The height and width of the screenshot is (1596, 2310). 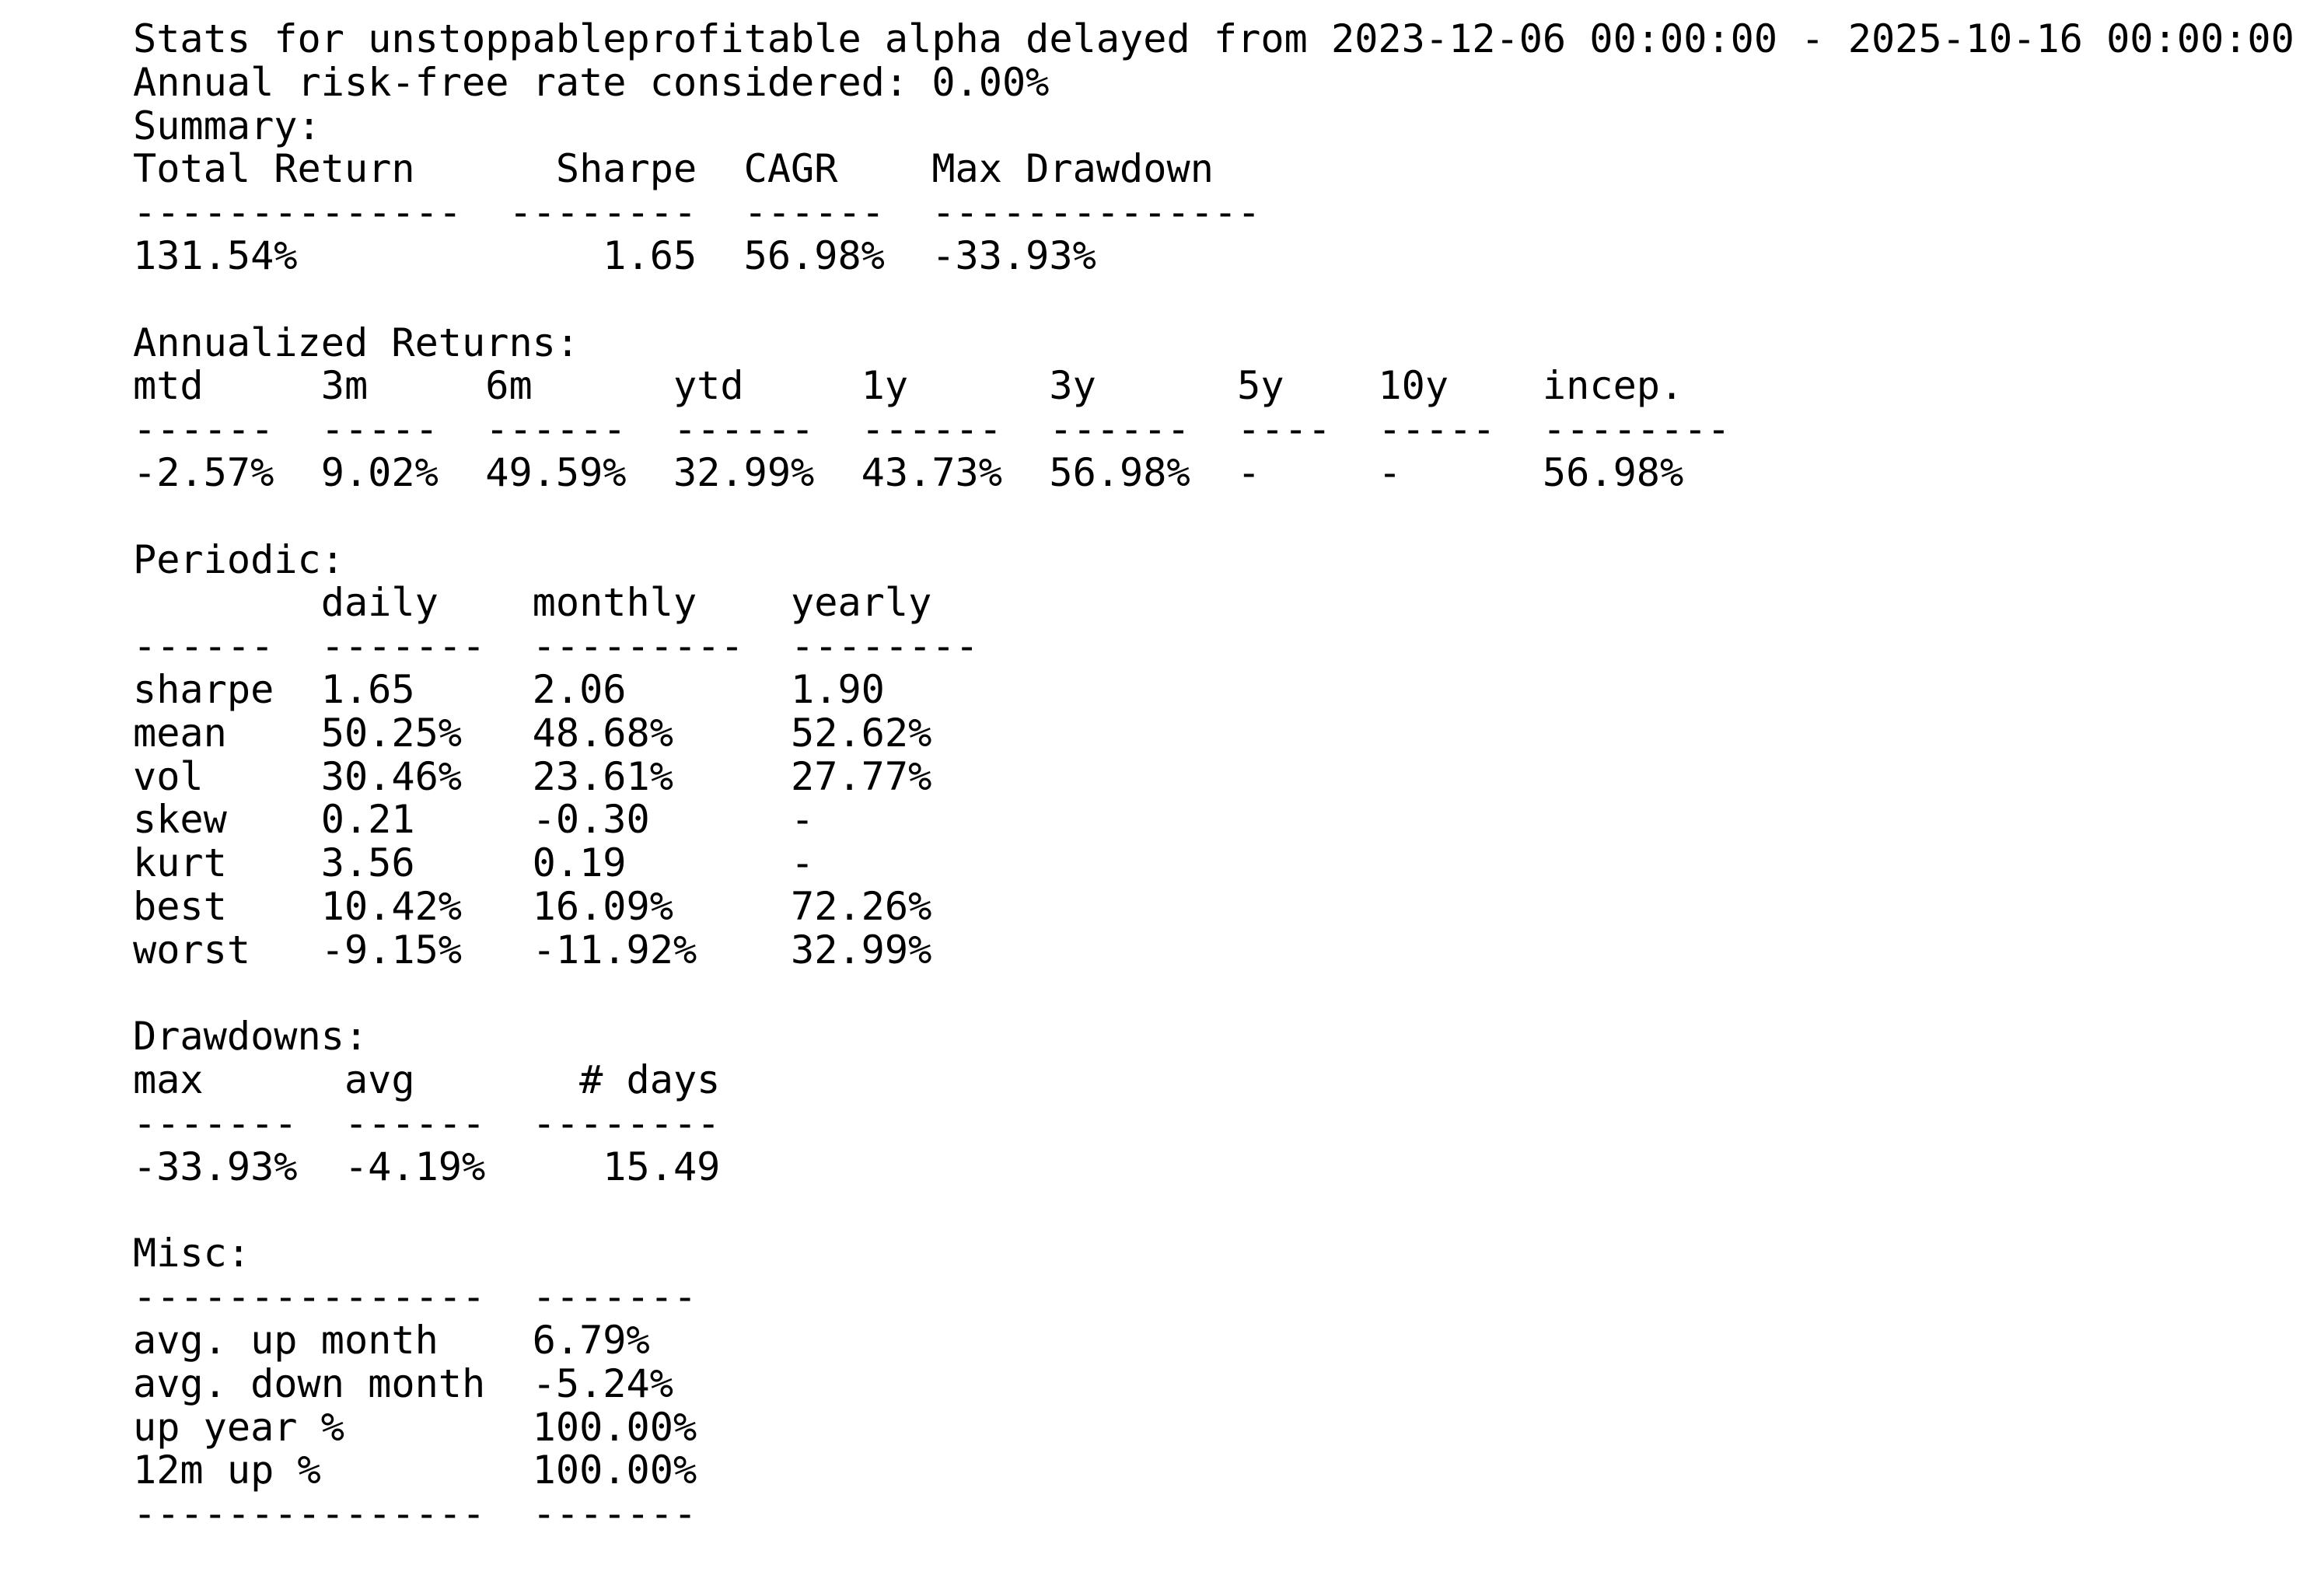 I want to click on annualized-returns-heading: Annualized Returns:, so click(x=356, y=342).